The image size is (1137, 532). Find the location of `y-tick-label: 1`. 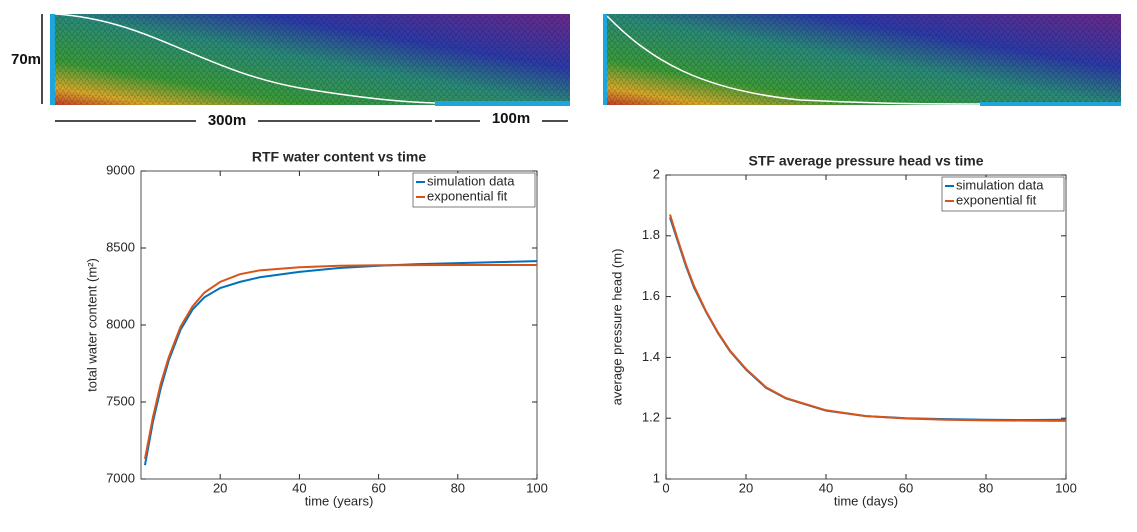

y-tick-label: 1 is located at coordinates (656, 477).